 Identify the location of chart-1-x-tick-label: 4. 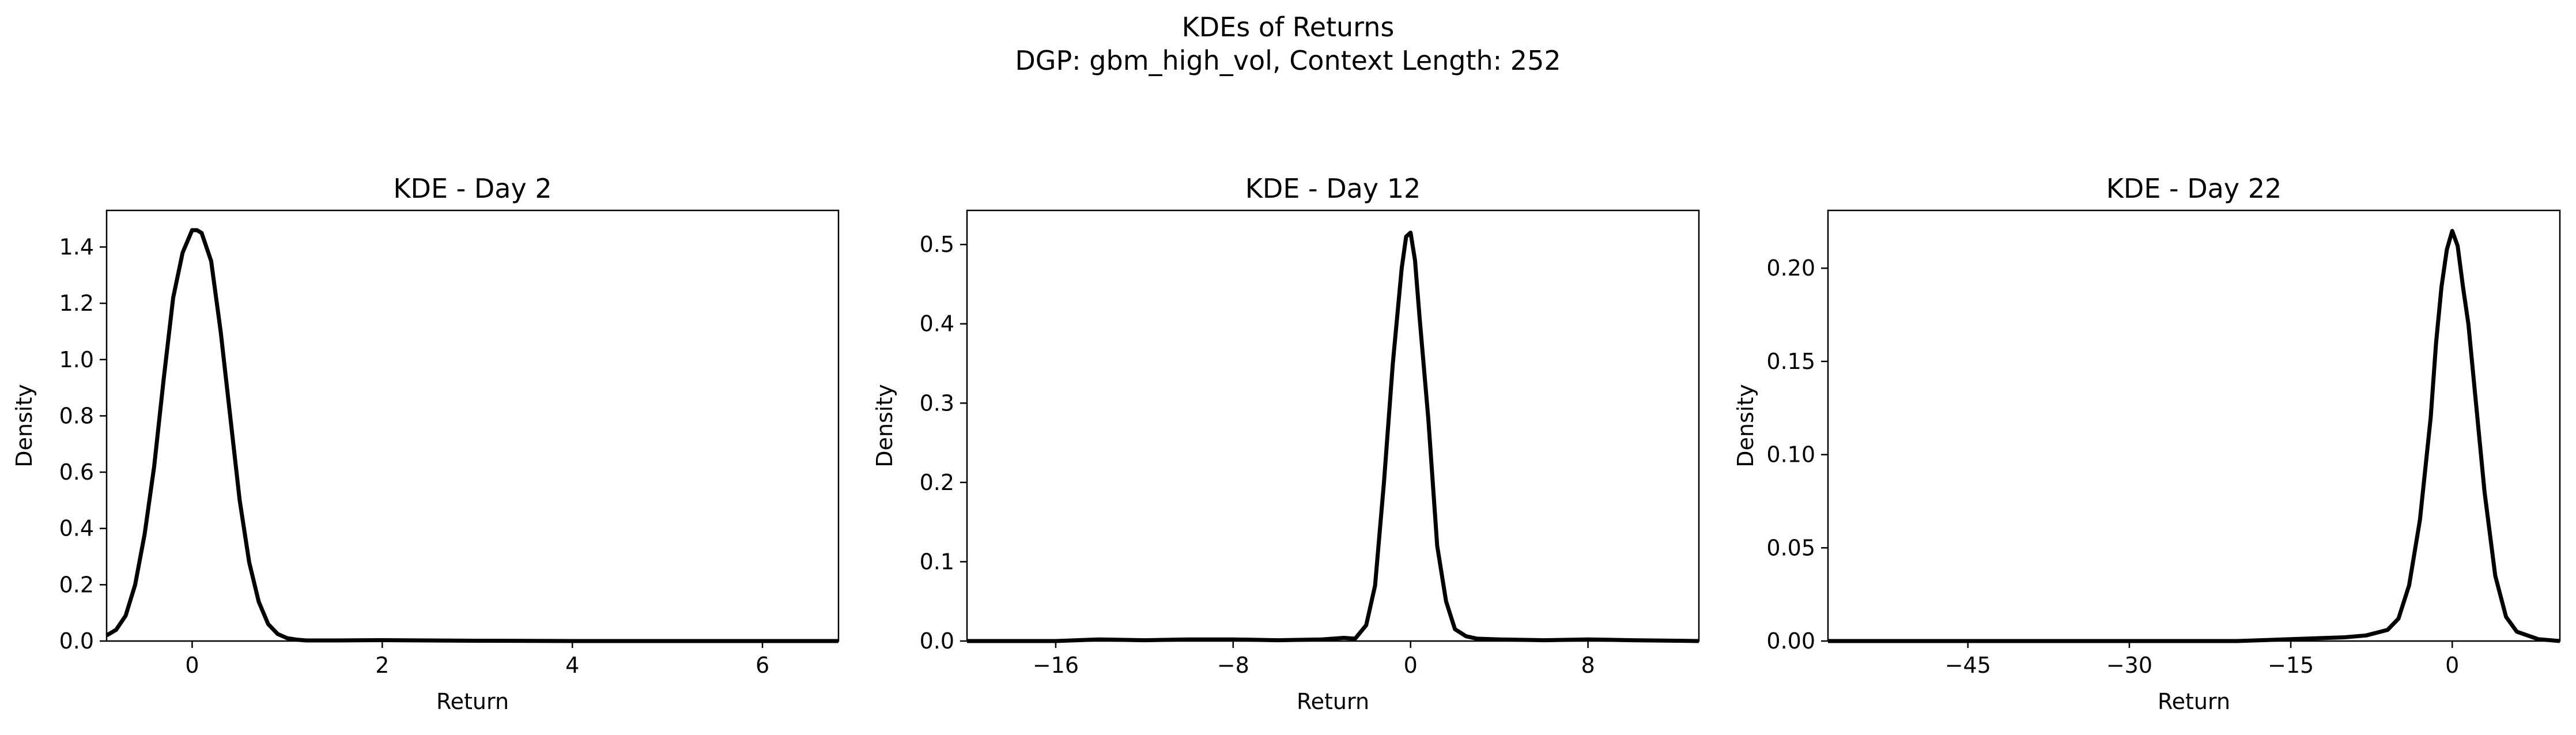
(572, 665).